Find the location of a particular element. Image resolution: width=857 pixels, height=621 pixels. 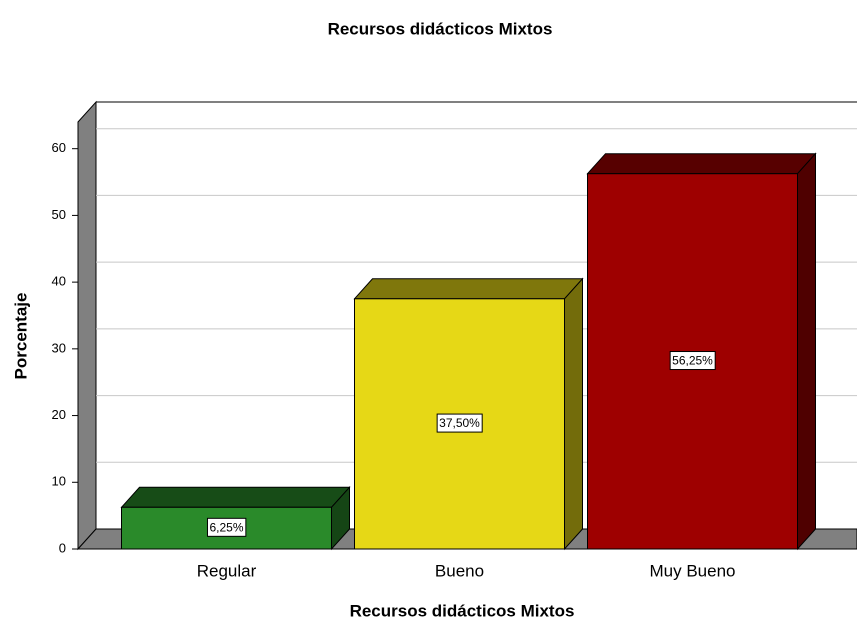

x-tick-label: Bueno is located at coordinates (459, 570).